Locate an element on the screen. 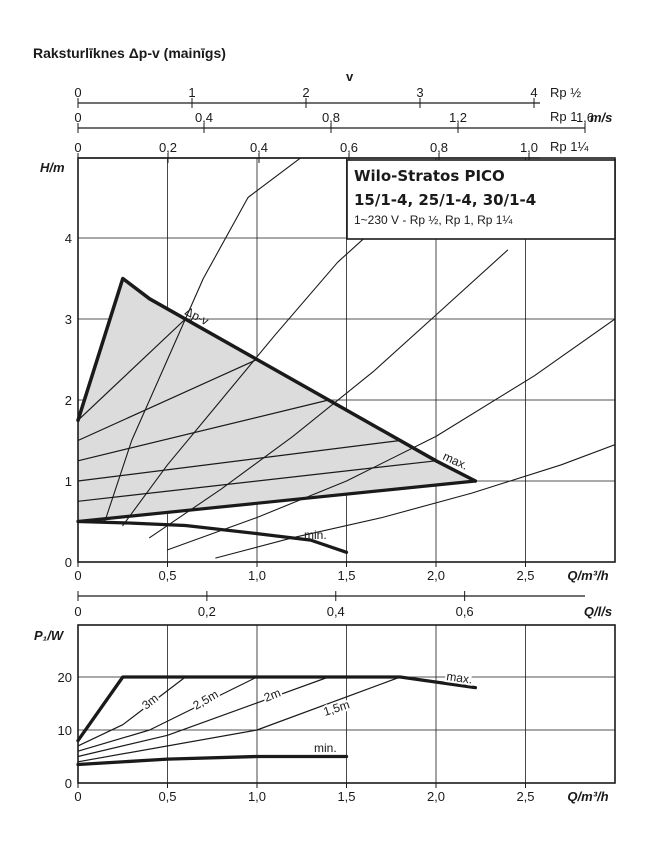 The height and width of the screenshot is (860, 657). top-y-tick-label: 3 is located at coordinates (68, 319).